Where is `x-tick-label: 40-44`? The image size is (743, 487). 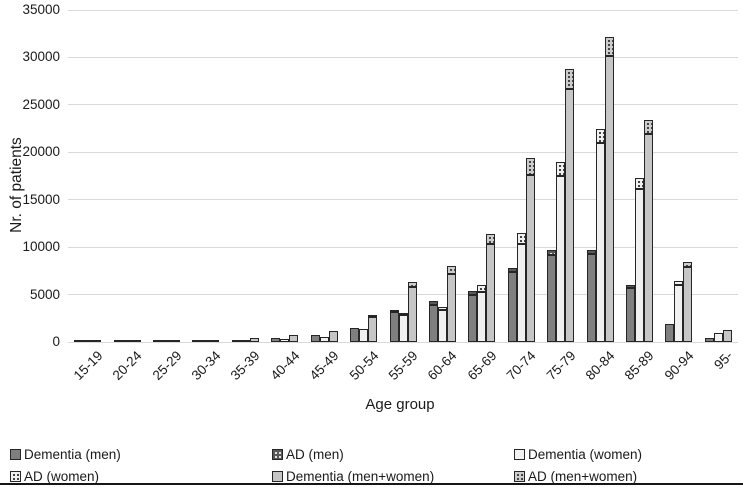
x-tick-label: 40-44 is located at coordinates (285, 366).